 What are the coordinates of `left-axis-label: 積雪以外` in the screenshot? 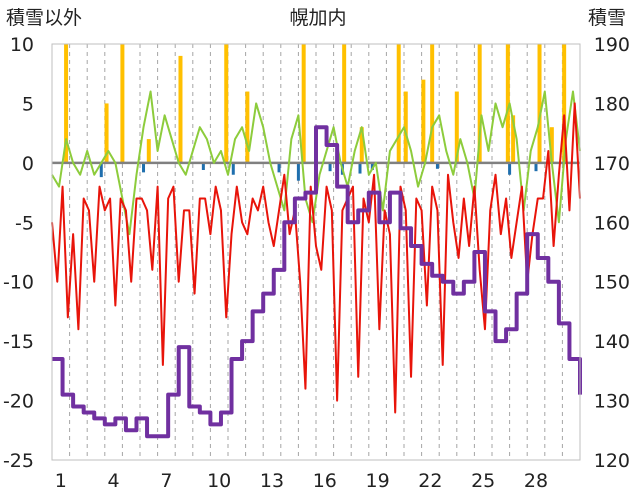 It's located at (44, 18).